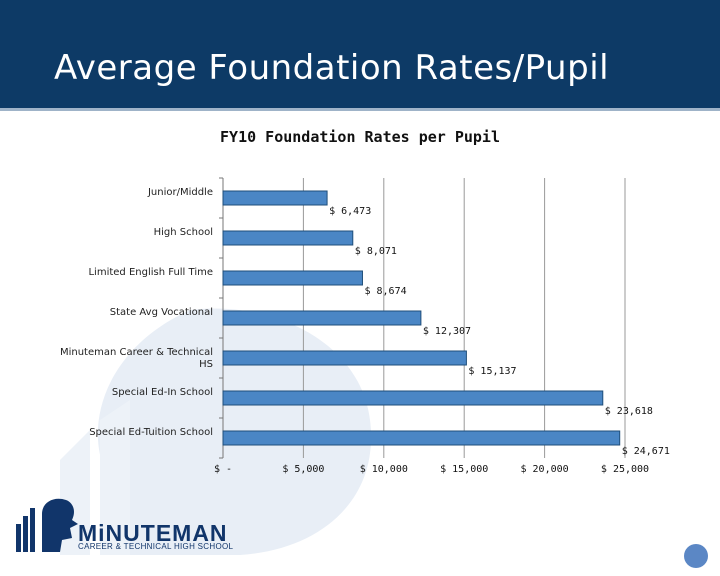  What do you see at coordinates (180, 192) in the screenshot?
I see `category-label: Junior/Middle` at bounding box center [180, 192].